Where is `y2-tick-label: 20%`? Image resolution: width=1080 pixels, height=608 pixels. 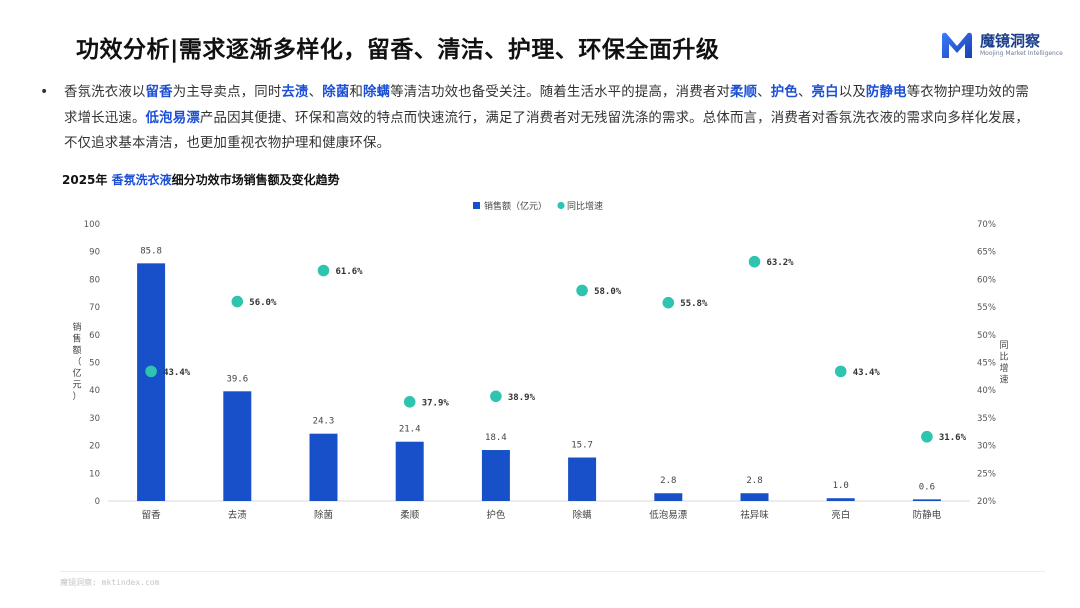 y2-tick-label: 20% is located at coordinates (986, 502).